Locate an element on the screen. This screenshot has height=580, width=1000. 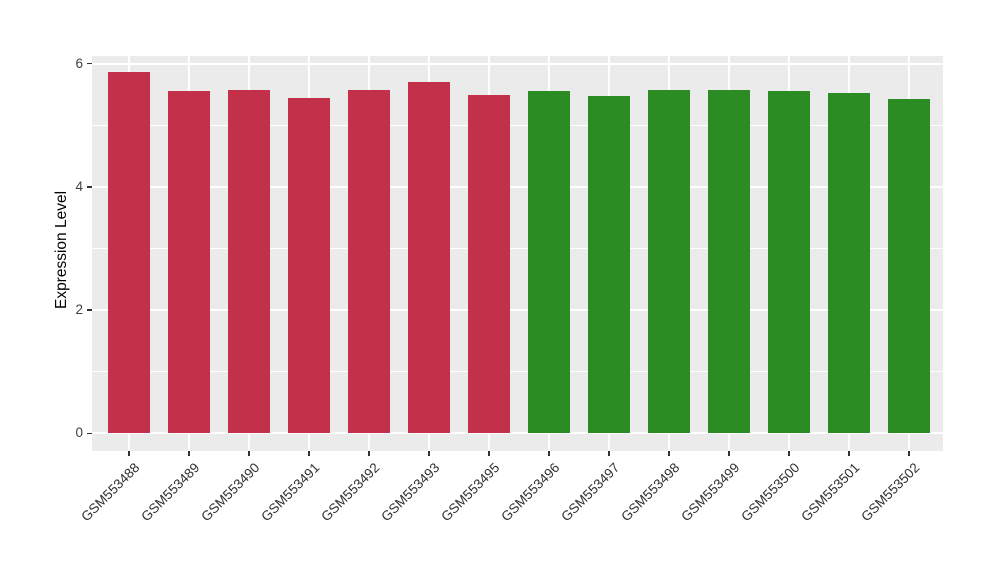
bar-GSM553495 is located at coordinates (489, 264).